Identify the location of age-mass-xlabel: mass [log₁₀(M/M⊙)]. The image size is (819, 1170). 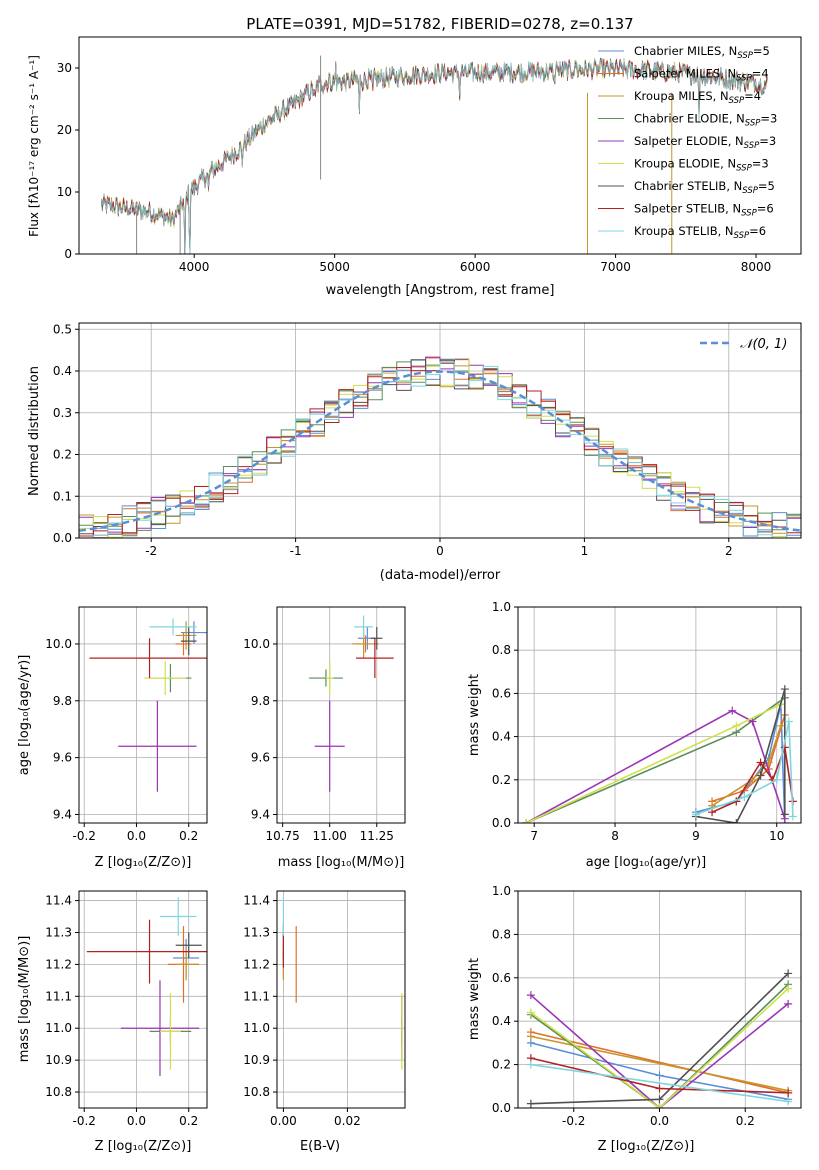
(341, 862).